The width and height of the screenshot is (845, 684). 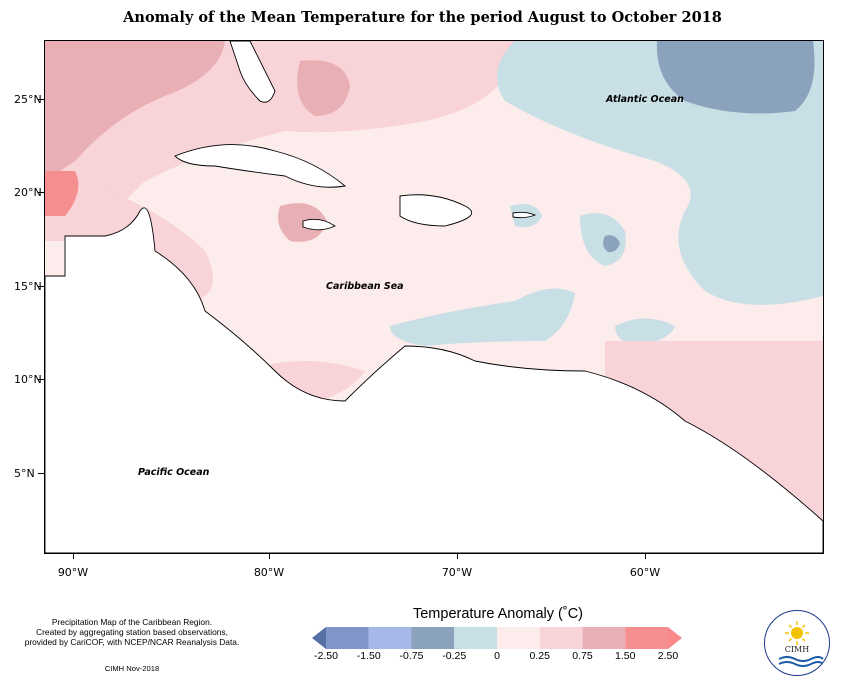 What do you see at coordinates (582, 656) in the screenshot?
I see `legend-tick-label: 0.75` at bounding box center [582, 656].